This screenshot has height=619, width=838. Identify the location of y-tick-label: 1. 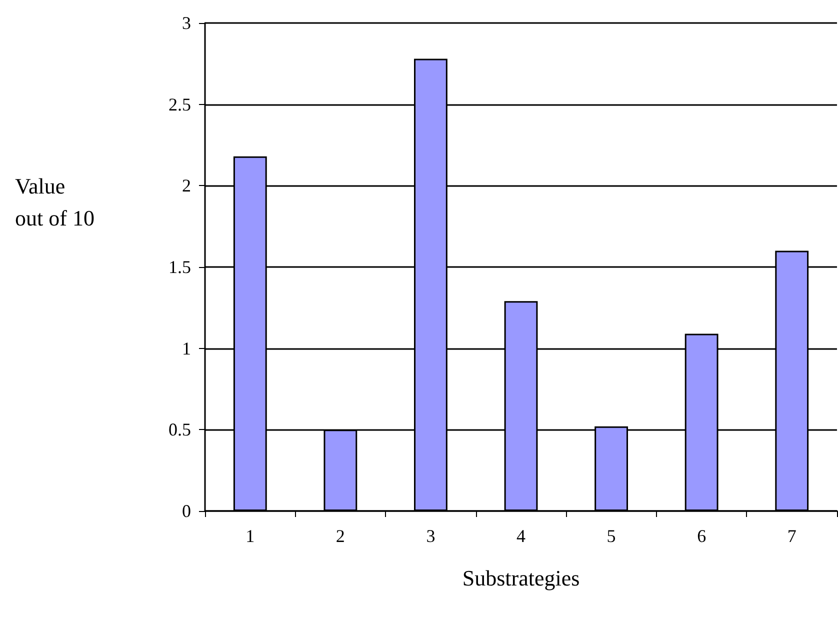
(186, 348).